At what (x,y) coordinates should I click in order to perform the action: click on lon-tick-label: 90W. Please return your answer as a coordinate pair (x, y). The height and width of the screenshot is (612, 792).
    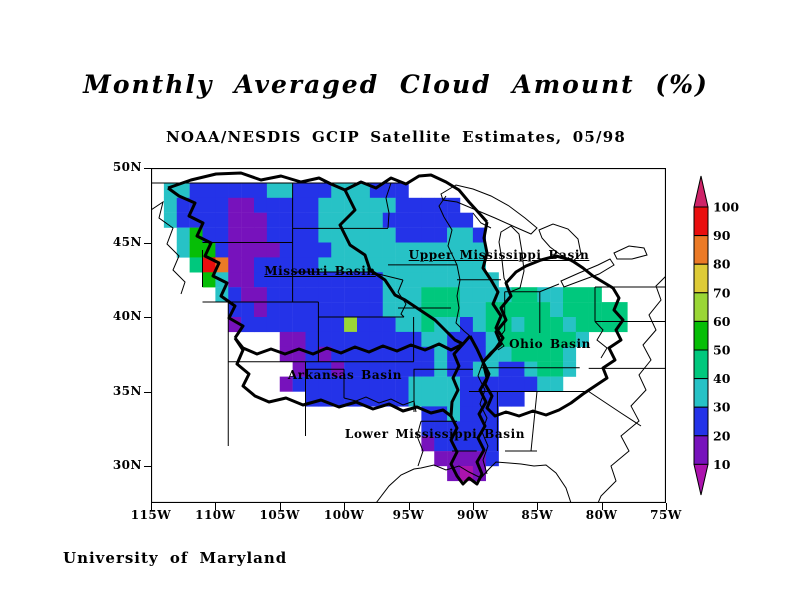
    Looking at the image, I should click on (473, 515).